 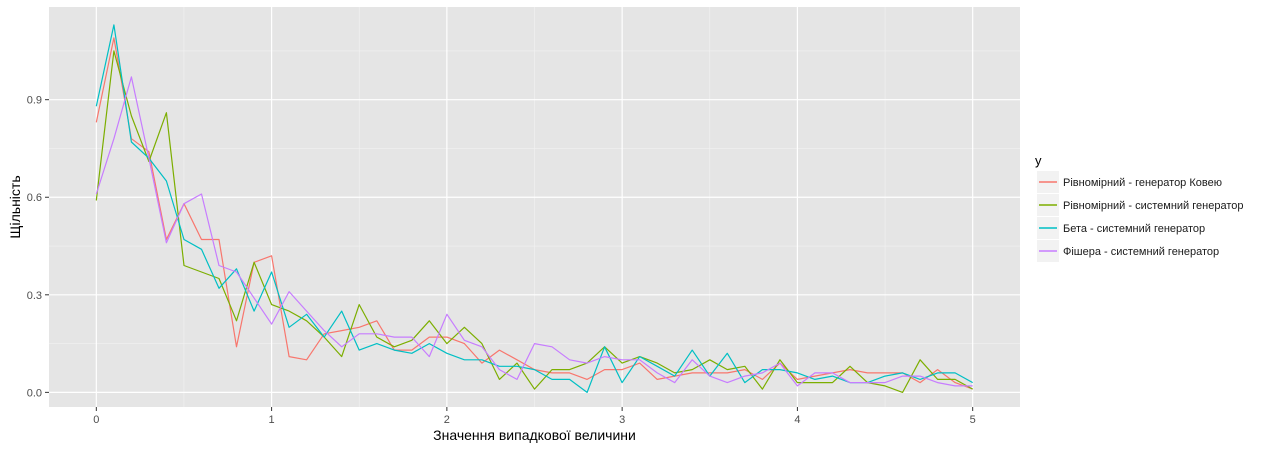 I want to click on x-tick-label: 2, so click(x=447, y=420).